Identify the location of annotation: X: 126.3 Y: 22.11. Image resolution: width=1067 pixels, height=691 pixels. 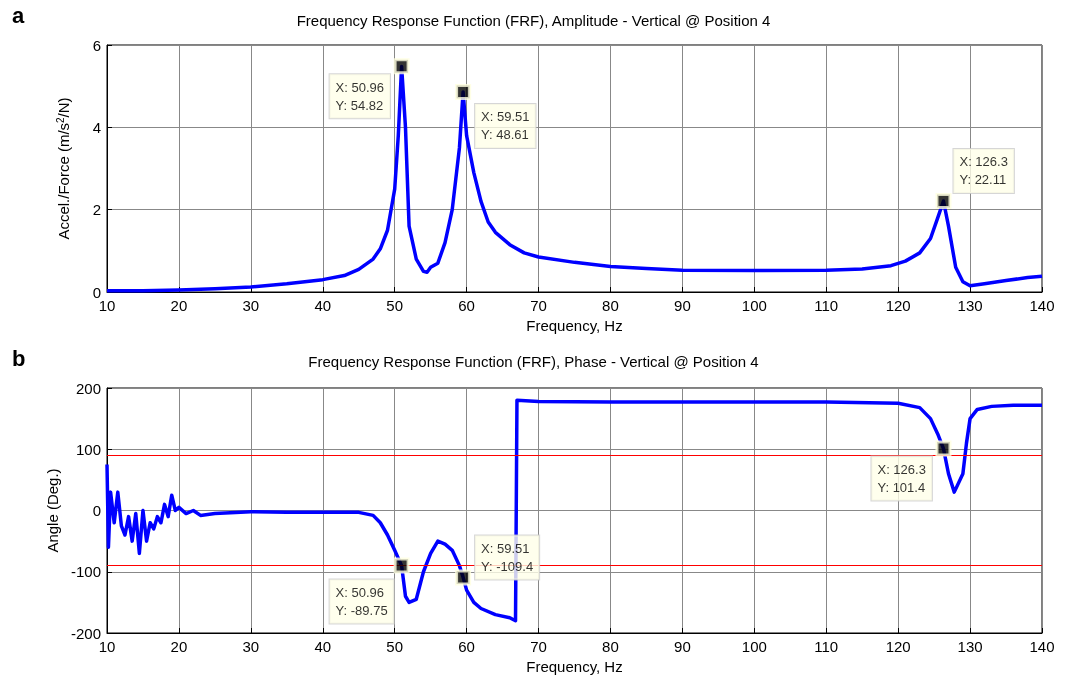
(983, 171).